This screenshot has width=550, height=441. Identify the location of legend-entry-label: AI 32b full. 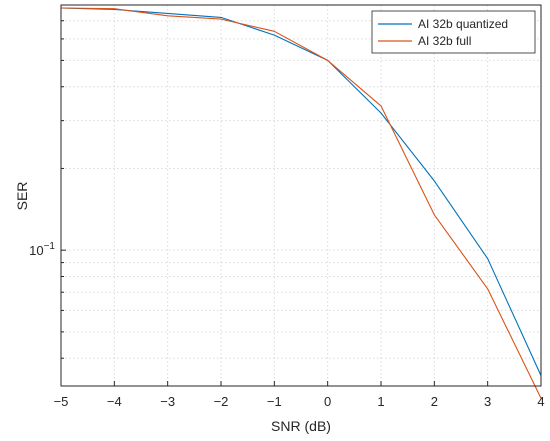
(444, 41).